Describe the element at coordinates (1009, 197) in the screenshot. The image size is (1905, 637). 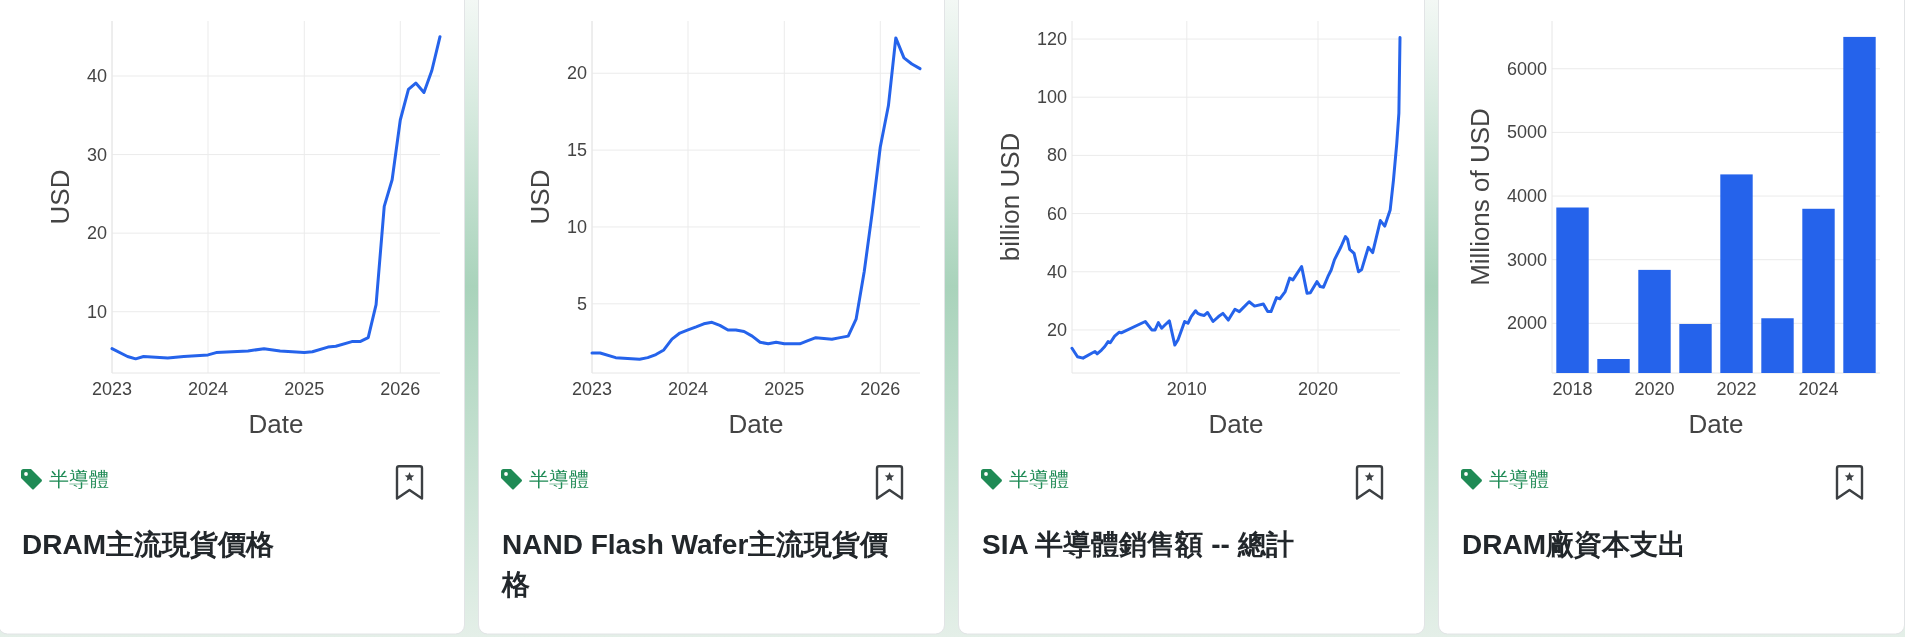
I see `y-axis-title: billion USD` at that location.